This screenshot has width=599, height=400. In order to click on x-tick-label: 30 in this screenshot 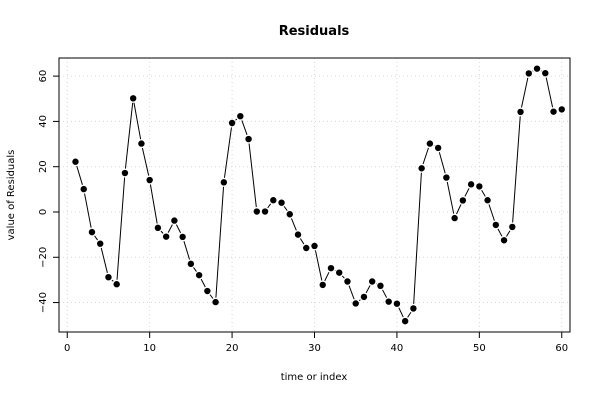, I will do `click(314, 348)`.